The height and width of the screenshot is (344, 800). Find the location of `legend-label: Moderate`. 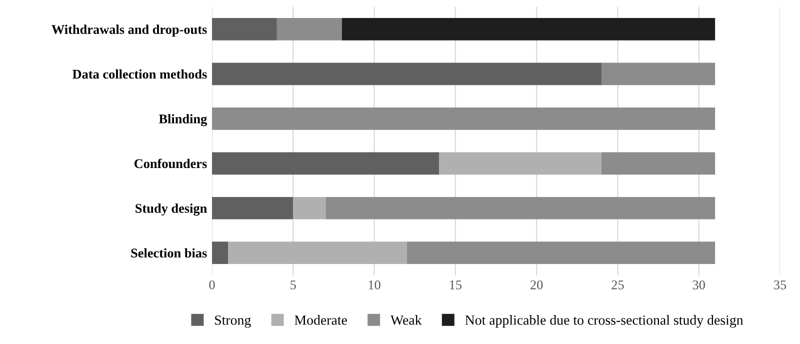

legend-label: Moderate is located at coordinates (320, 320).